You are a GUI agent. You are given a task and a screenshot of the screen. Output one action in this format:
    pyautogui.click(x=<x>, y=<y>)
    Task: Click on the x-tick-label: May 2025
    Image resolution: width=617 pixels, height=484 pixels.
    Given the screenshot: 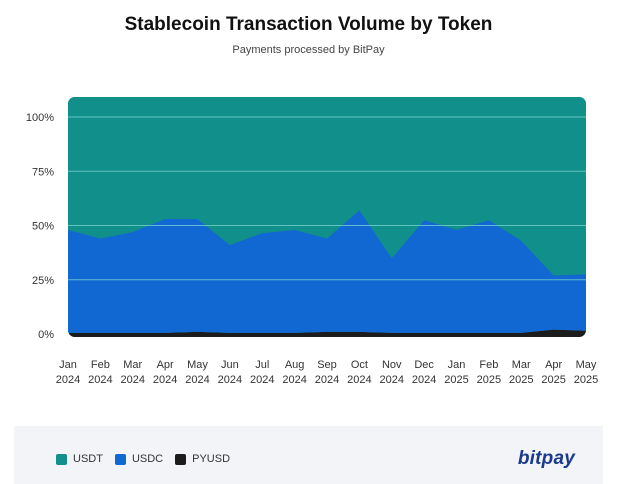 What is the action you would take?
    pyautogui.click(x=586, y=372)
    